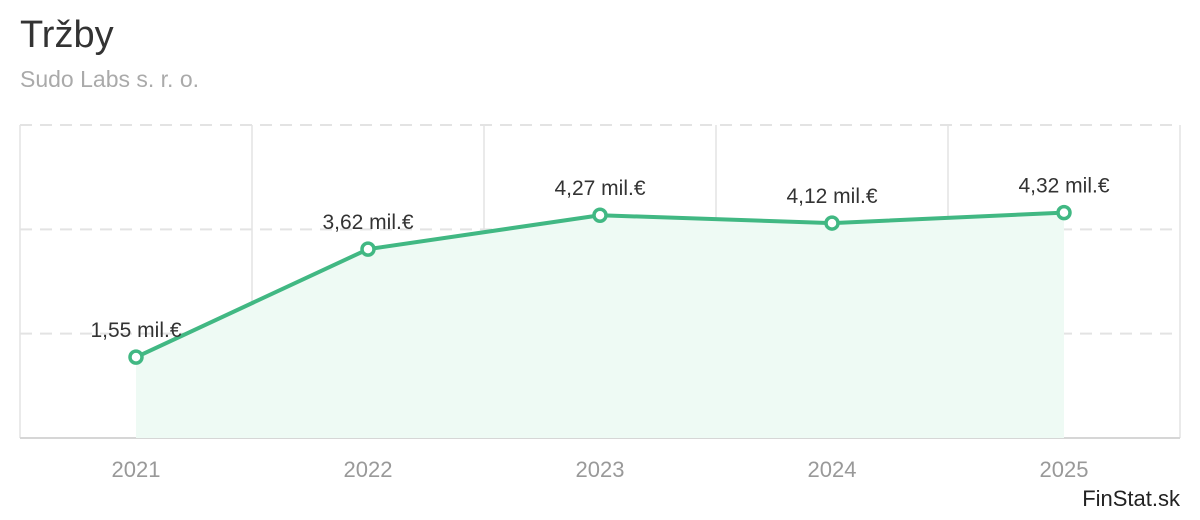 Image resolution: width=1200 pixels, height=520 pixels. Describe the element at coordinates (831, 196) in the screenshot. I see `data-label: 4,12 mil.€` at that location.